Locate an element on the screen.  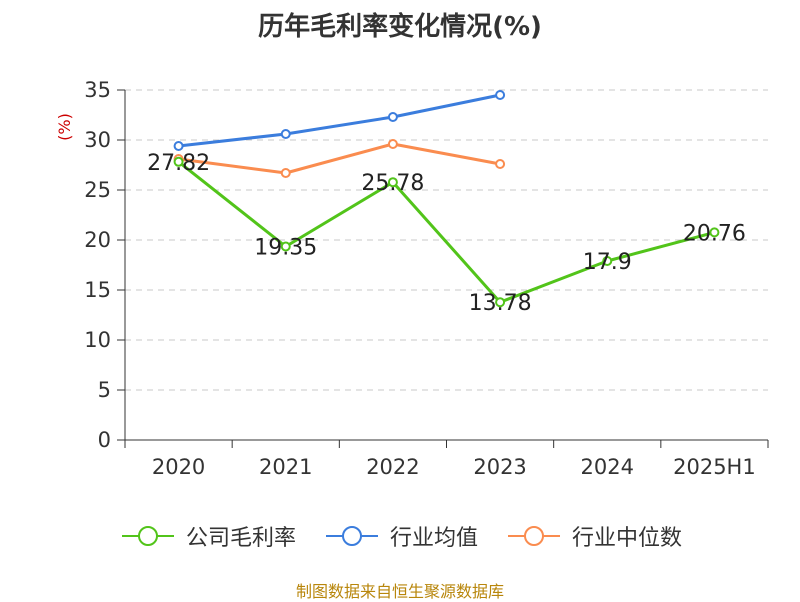
legend-label-industry-mean: 行业均值 is located at coordinates (433, 538).